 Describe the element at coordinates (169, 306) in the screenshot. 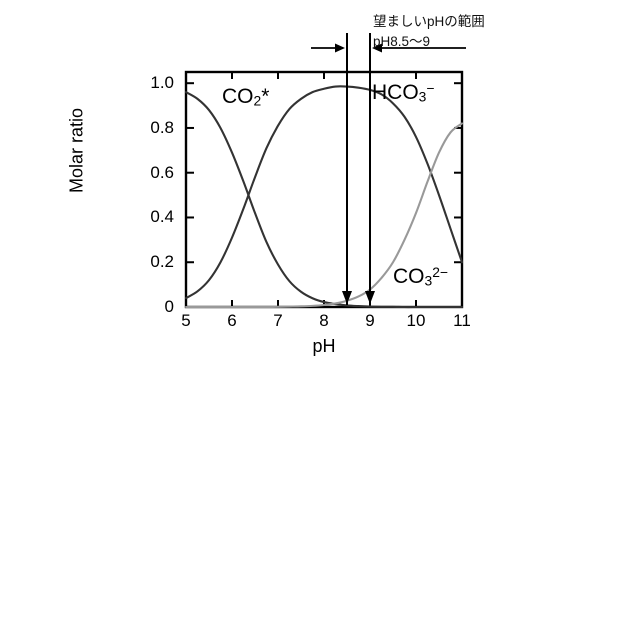

I see `y-tick-label: 0` at that location.